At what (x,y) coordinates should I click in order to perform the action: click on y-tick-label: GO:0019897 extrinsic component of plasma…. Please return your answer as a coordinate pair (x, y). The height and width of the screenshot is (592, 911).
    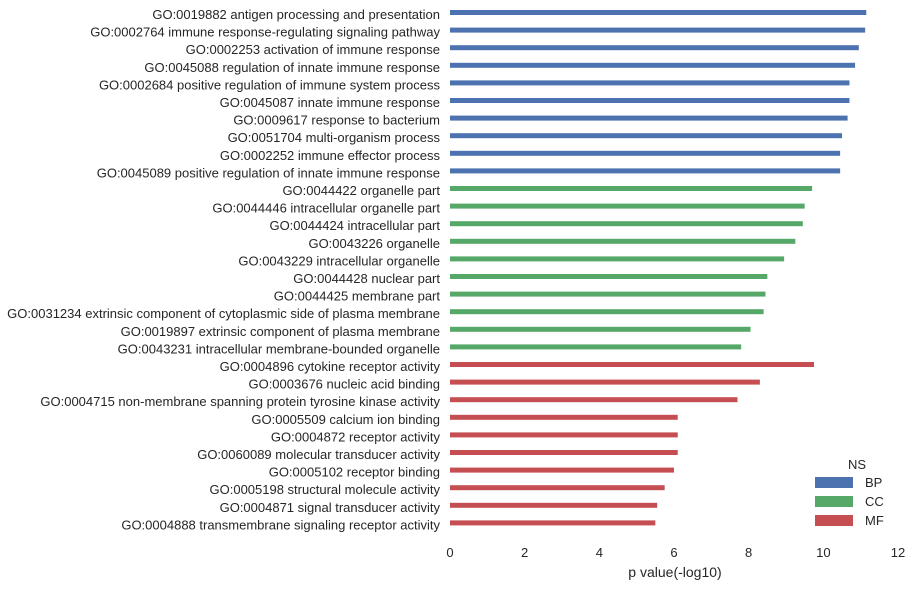
    Looking at the image, I should click on (280, 331).